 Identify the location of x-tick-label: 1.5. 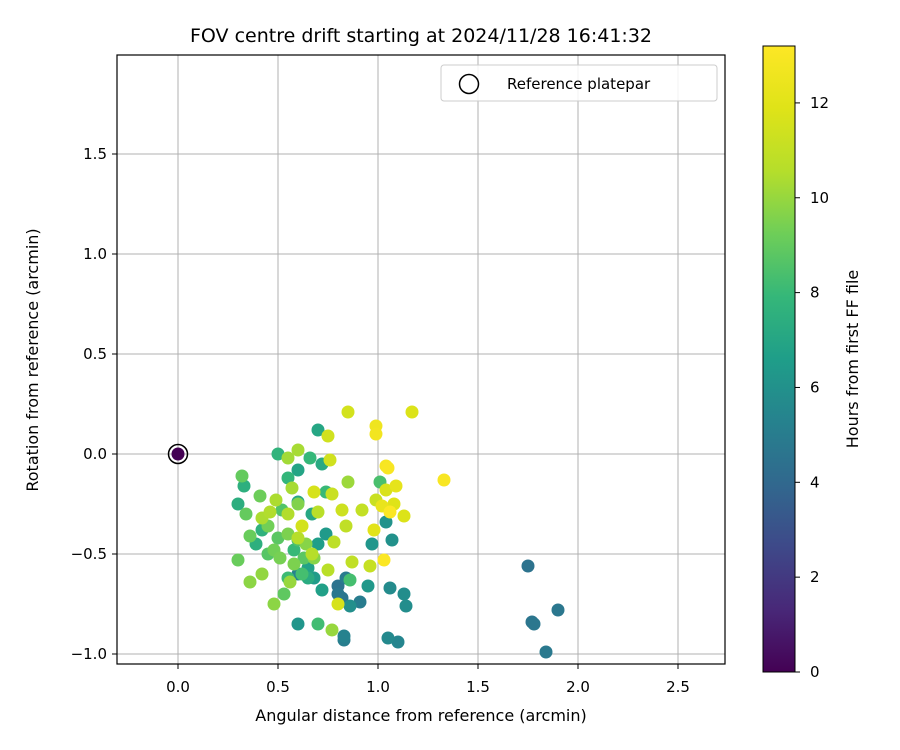
(478, 687).